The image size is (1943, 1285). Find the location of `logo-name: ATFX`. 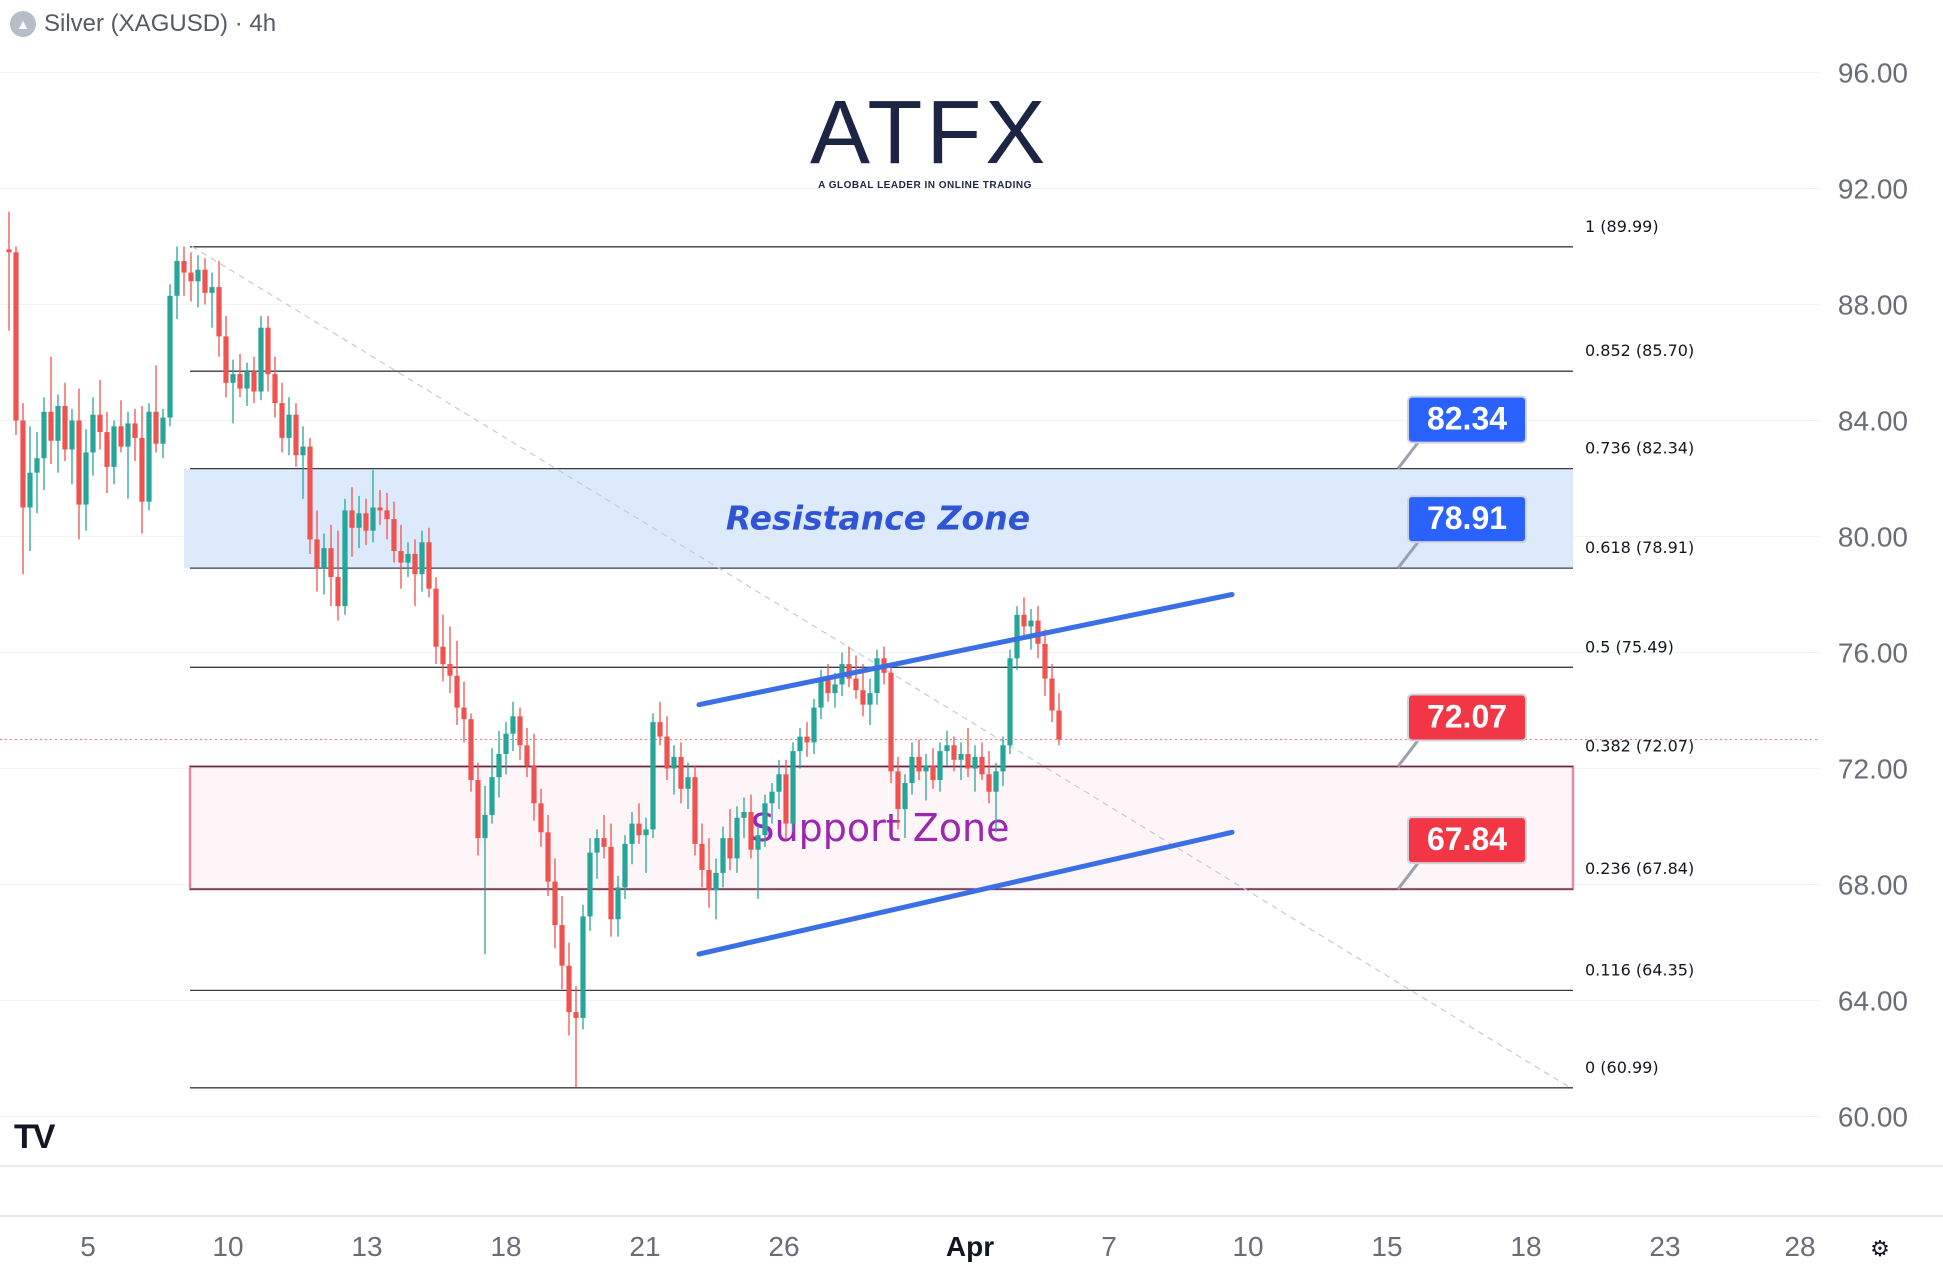

logo-name: ATFX is located at coordinates (930, 133).